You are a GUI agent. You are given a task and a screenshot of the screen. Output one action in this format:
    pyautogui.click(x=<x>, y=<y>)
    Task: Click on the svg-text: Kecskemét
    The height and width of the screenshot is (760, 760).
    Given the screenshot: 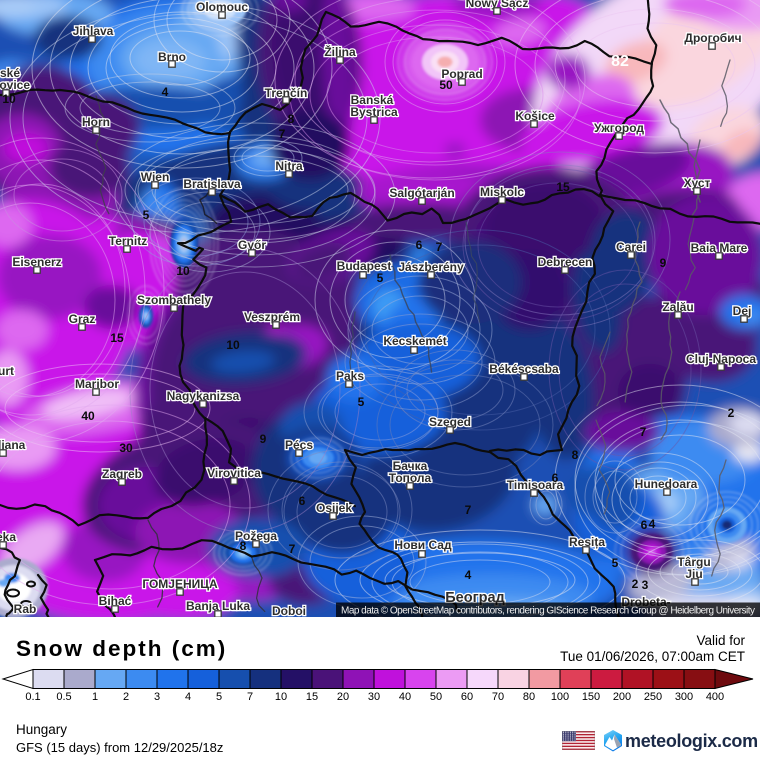 What is the action you would take?
    pyautogui.click(x=414, y=341)
    